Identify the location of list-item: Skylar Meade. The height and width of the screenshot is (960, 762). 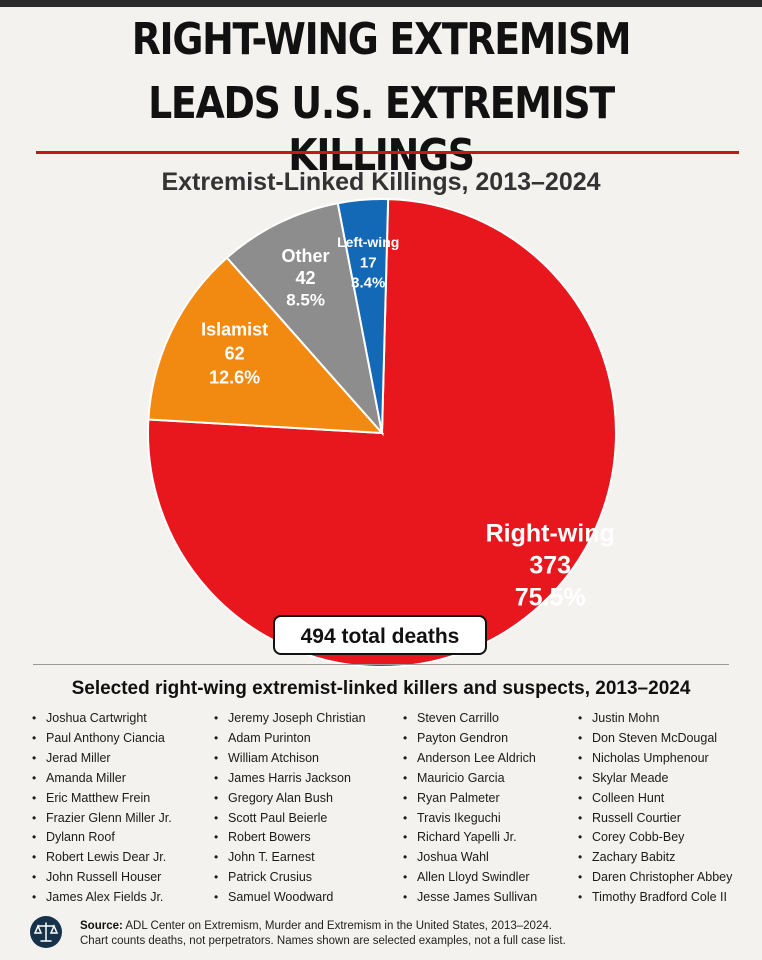
(655, 779).